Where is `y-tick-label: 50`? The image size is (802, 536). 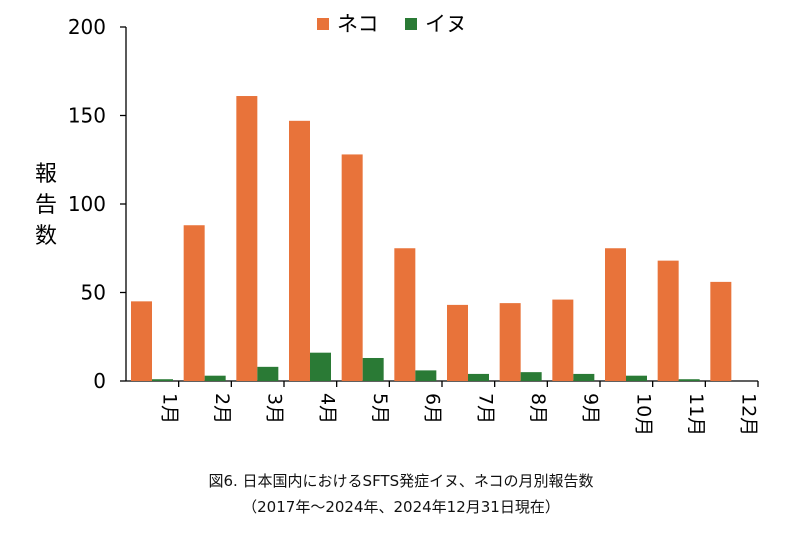
y-tick-label: 50 is located at coordinates (93, 293).